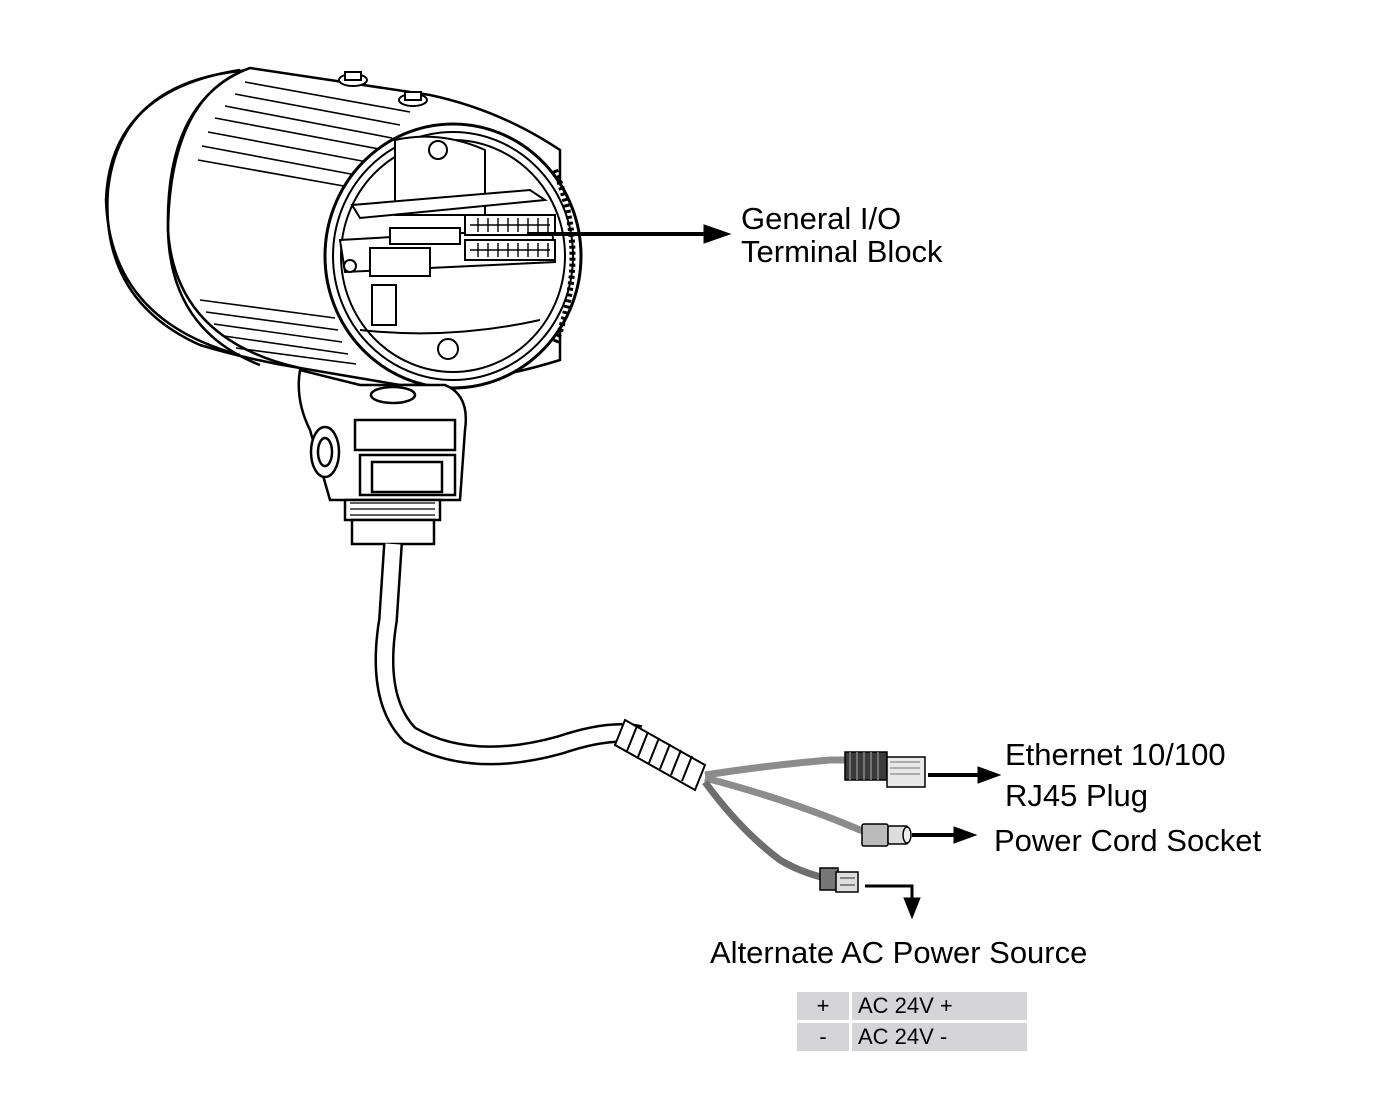 The height and width of the screenshot is (1102, 1373). Describe the element at coordinates (842, 251) in the screenshot. I see `io-label-line2: Terminal Block` at that location.